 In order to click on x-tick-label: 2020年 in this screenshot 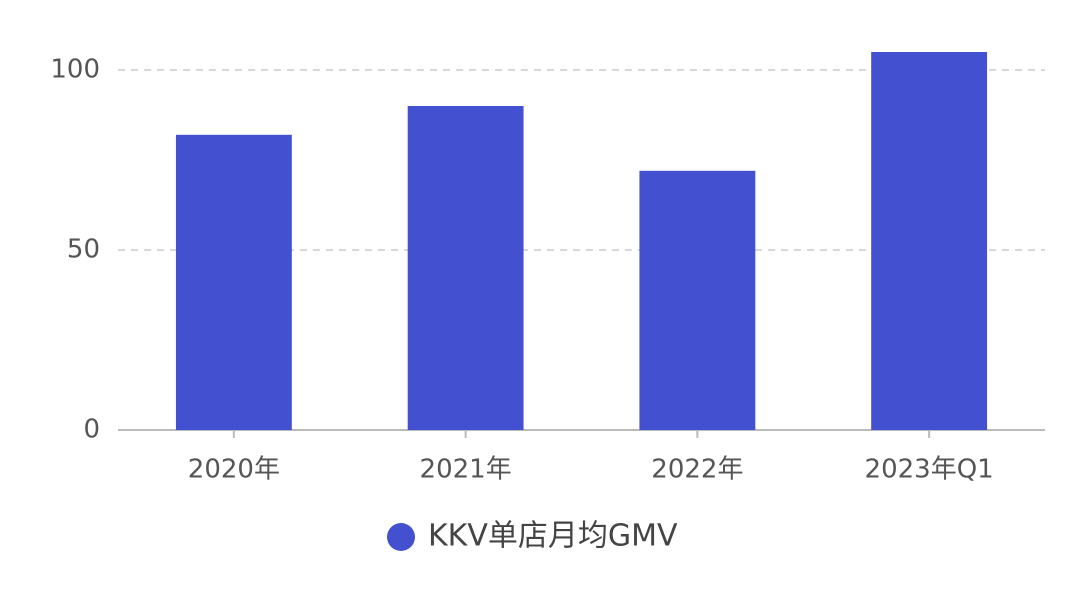, I will do `click(234, 470)`.